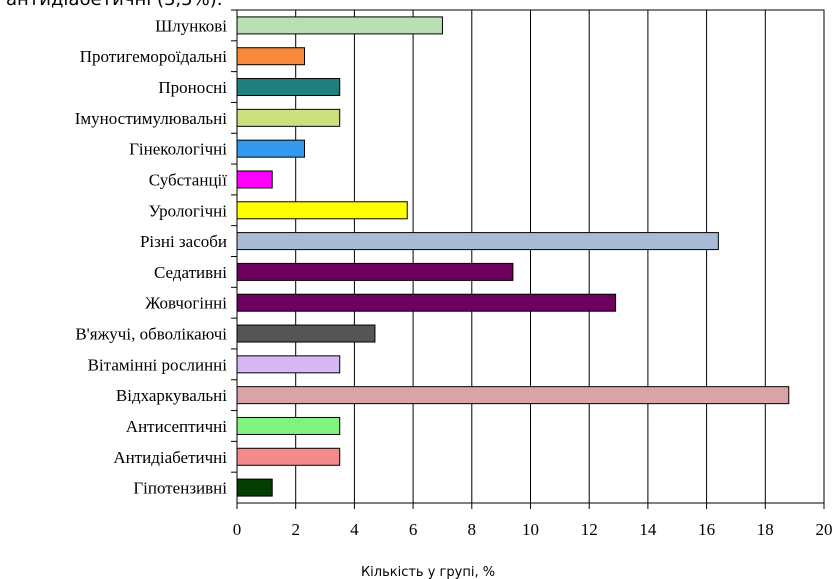 This screenshot has width=836, height=579. I want to click on x-tick-label: 0, so click(237, 529).